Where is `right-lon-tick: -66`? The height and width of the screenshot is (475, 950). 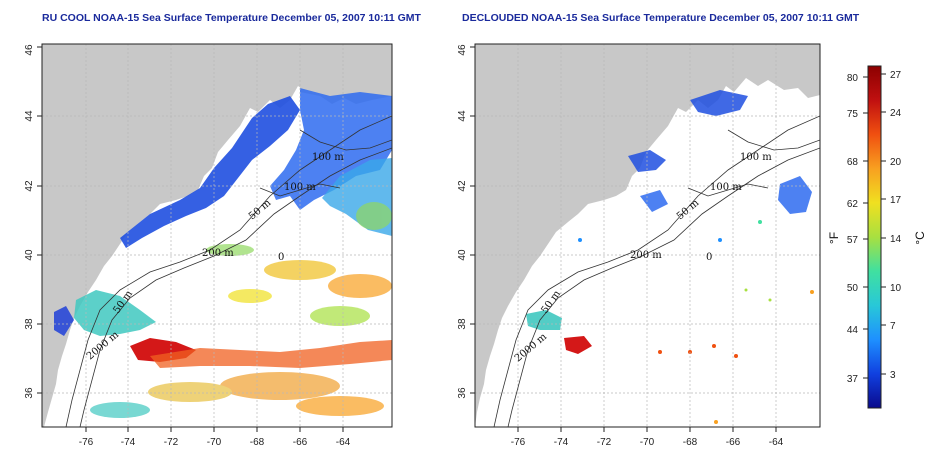 right-lon-tick: -66 is located at coordinates (733, 442).